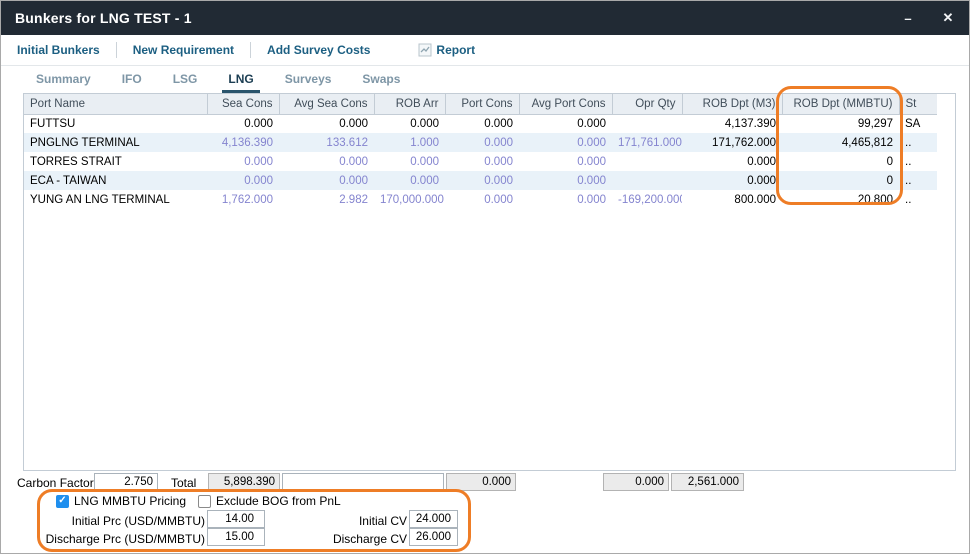  Describe the element at coordinates (456, 50) in the screenshot. I see `report-label: Report` at that location.